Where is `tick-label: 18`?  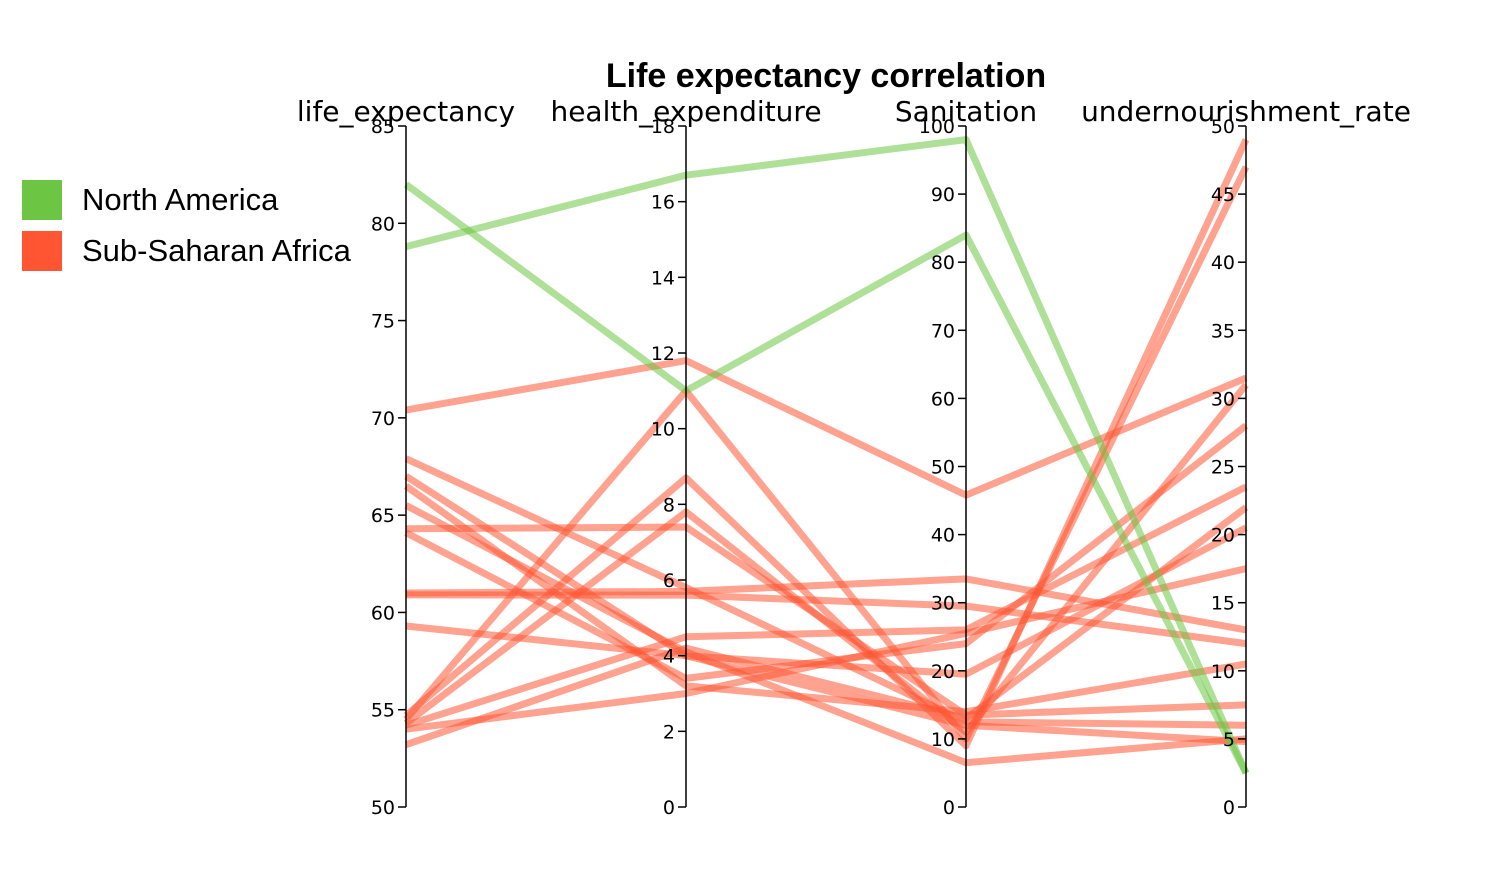
tick-label: 18 is located at coordinates (663, 127).